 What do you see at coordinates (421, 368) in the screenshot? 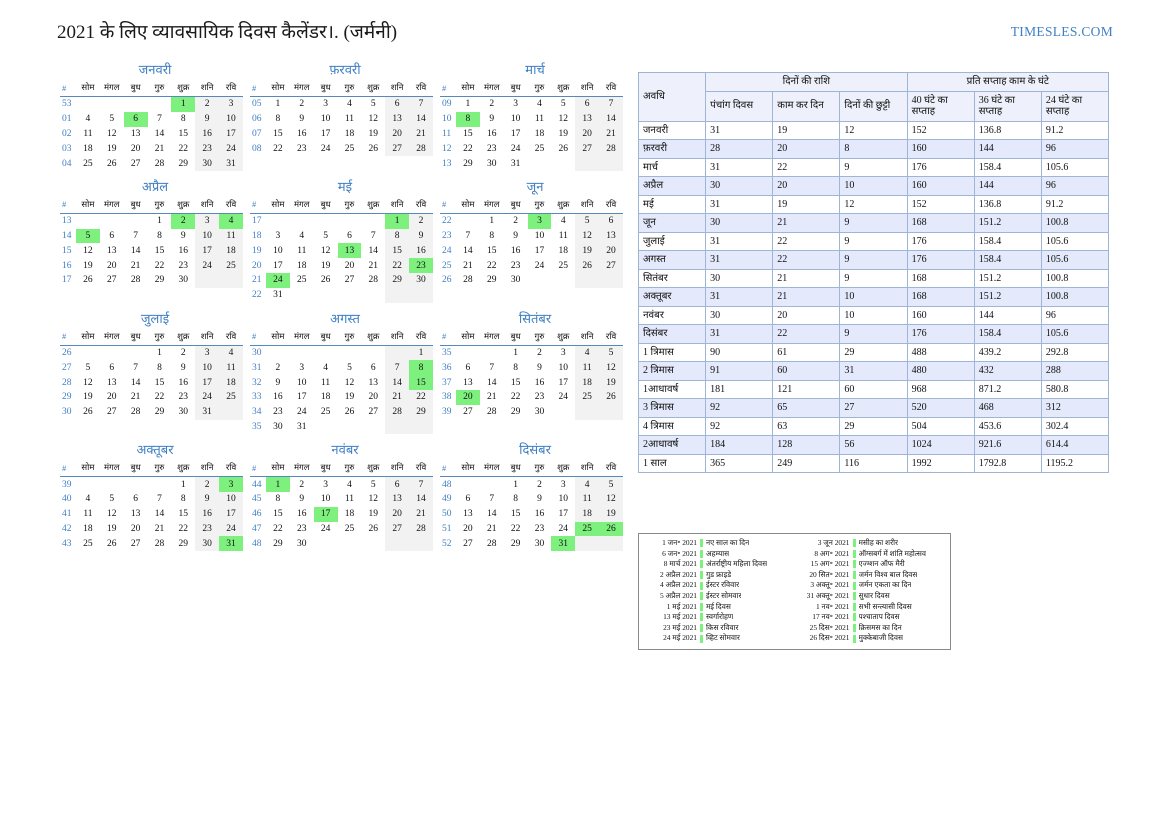
I see `day-cell-holiday: 8` at bounding box center [421, 368].